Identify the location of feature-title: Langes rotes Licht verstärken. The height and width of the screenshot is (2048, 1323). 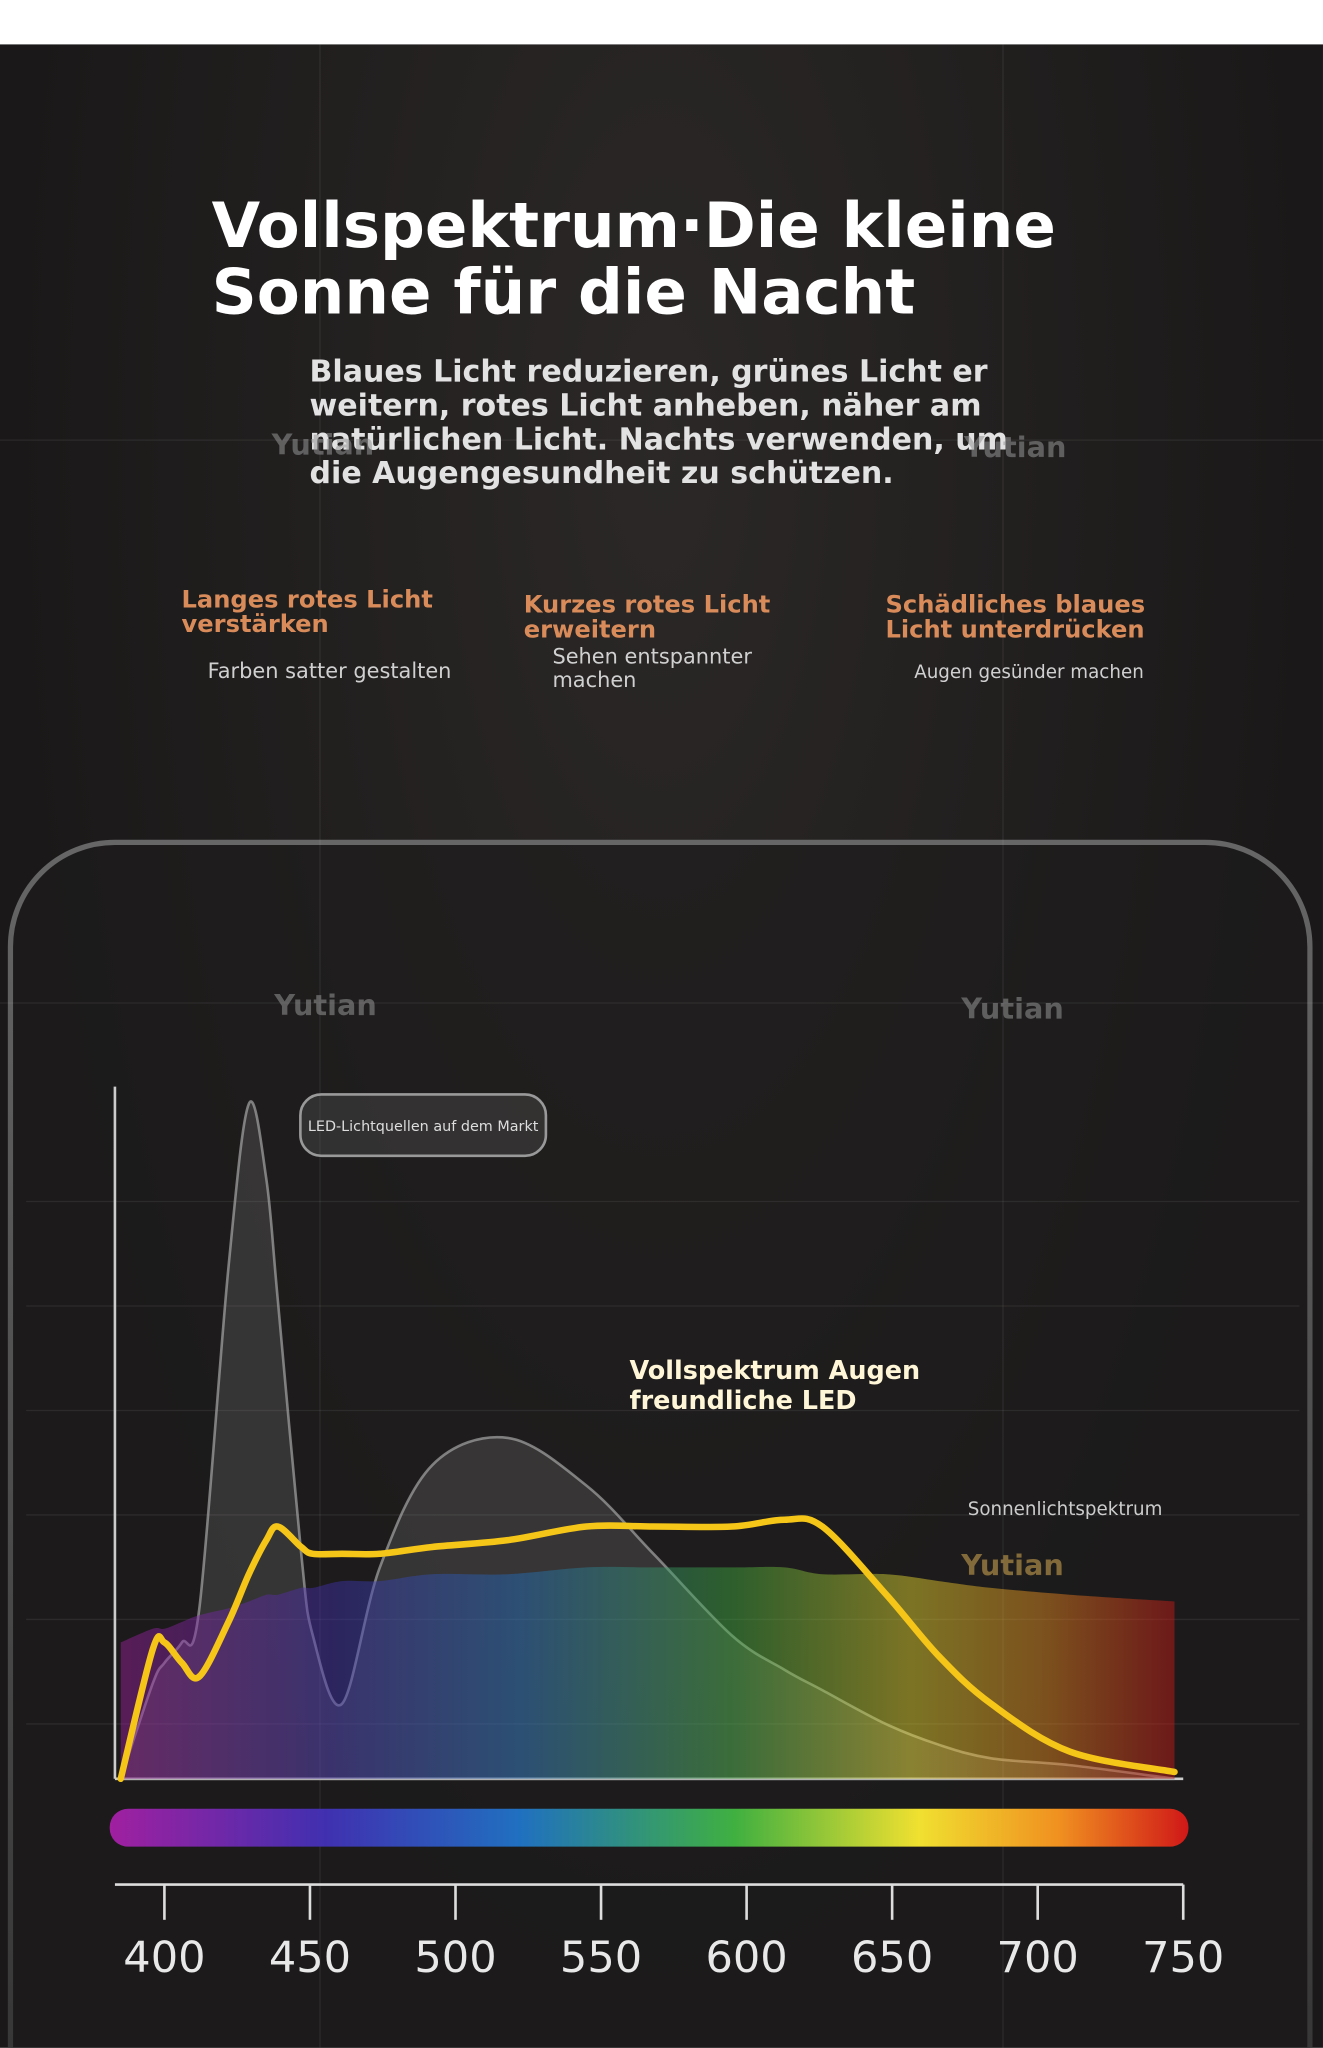
(307, 612).